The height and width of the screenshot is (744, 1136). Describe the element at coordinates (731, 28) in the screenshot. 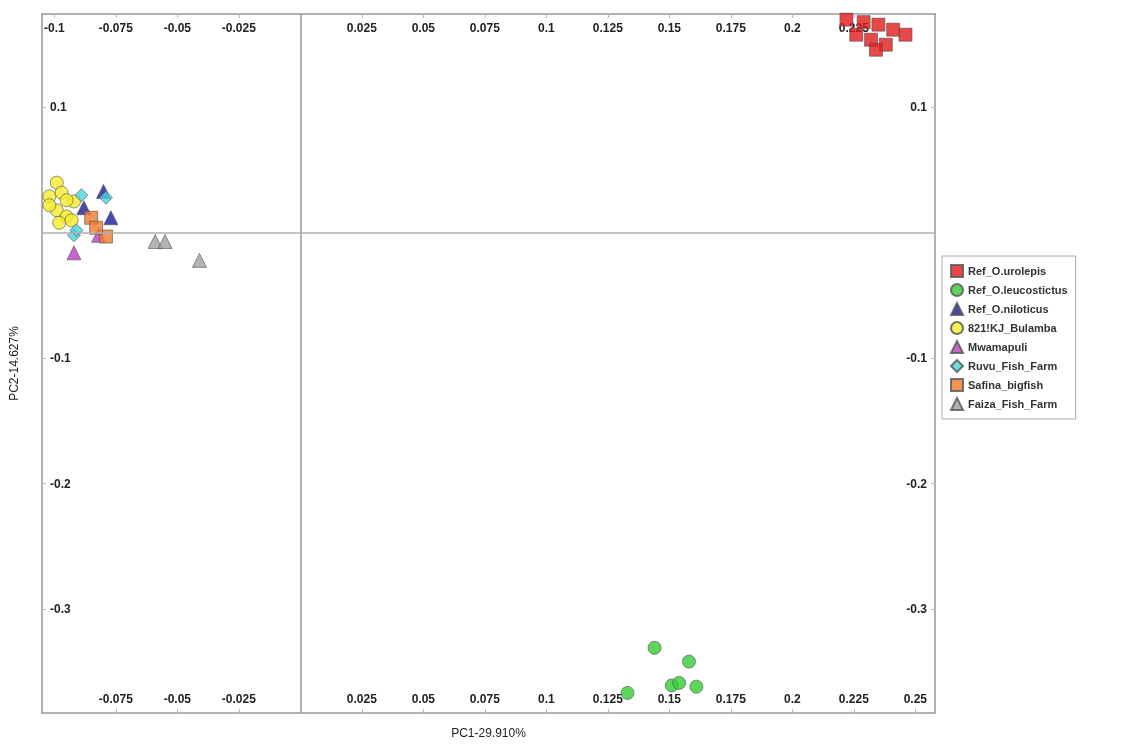

I see `x2-tick-label: 0.175` at that location.